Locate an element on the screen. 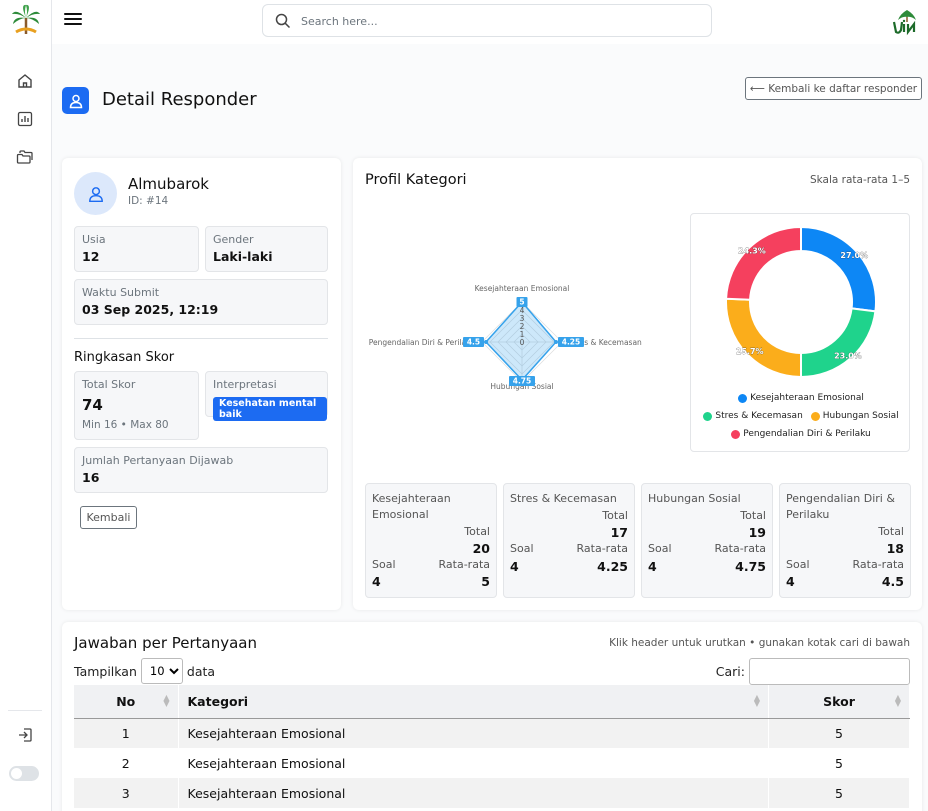 This screenshot has width=928, height=811. search-input is located at coordinates (501, 21).